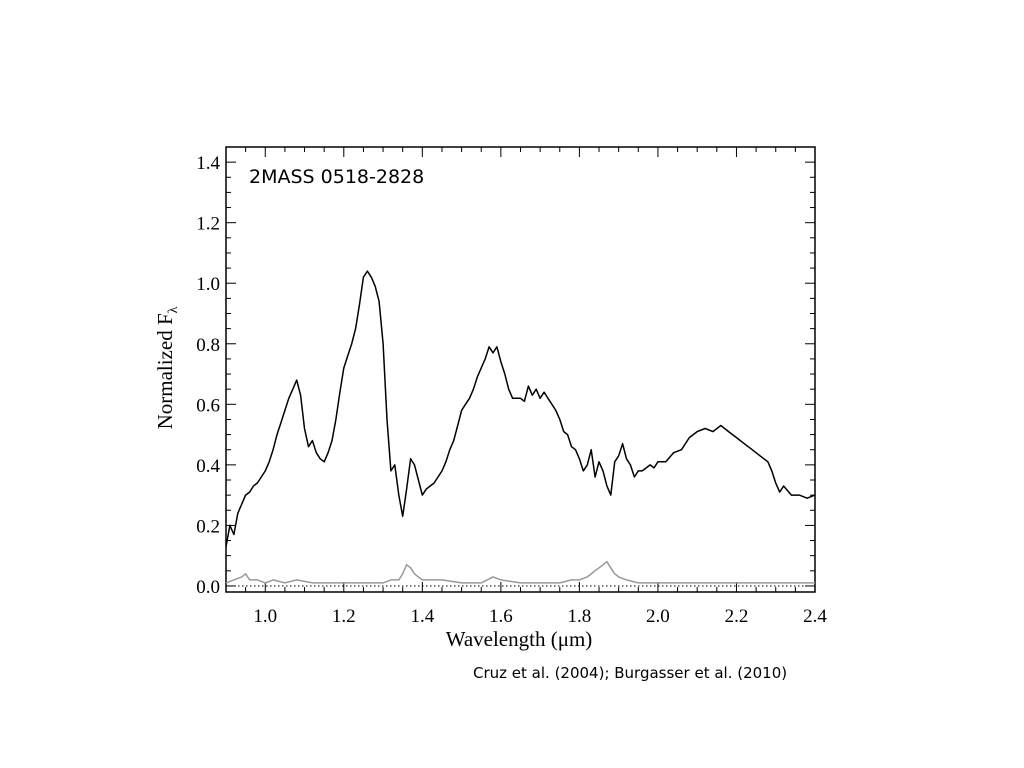  I want to click on y-tick-label: 0.2, so click(208, 526).